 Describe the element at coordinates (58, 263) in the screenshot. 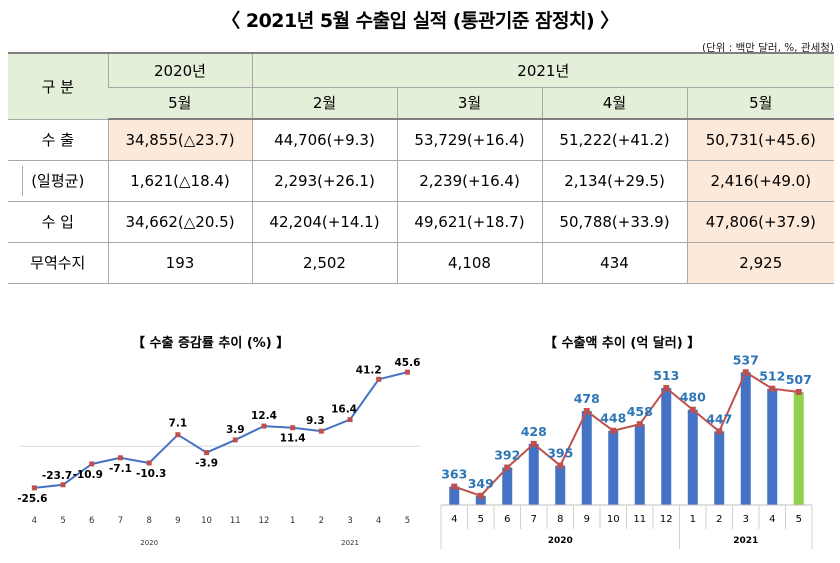

I see `row-label: 무역수지` at that location.